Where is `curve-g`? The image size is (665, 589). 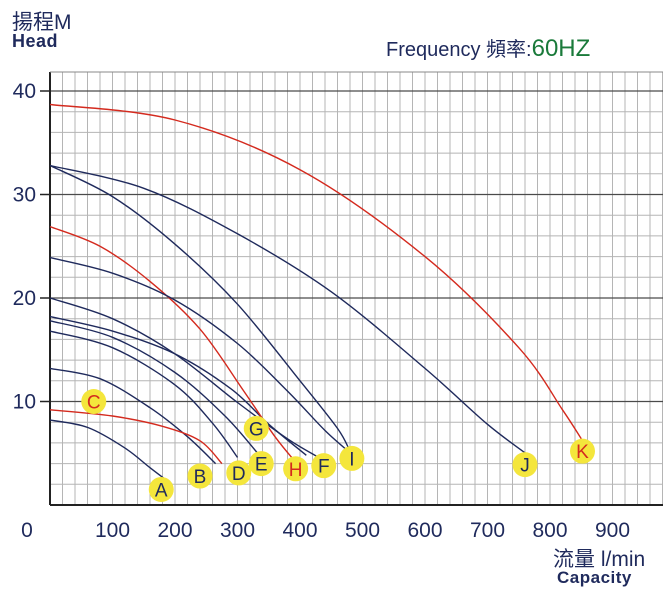 curve-g is located at coordinates (178, 385).